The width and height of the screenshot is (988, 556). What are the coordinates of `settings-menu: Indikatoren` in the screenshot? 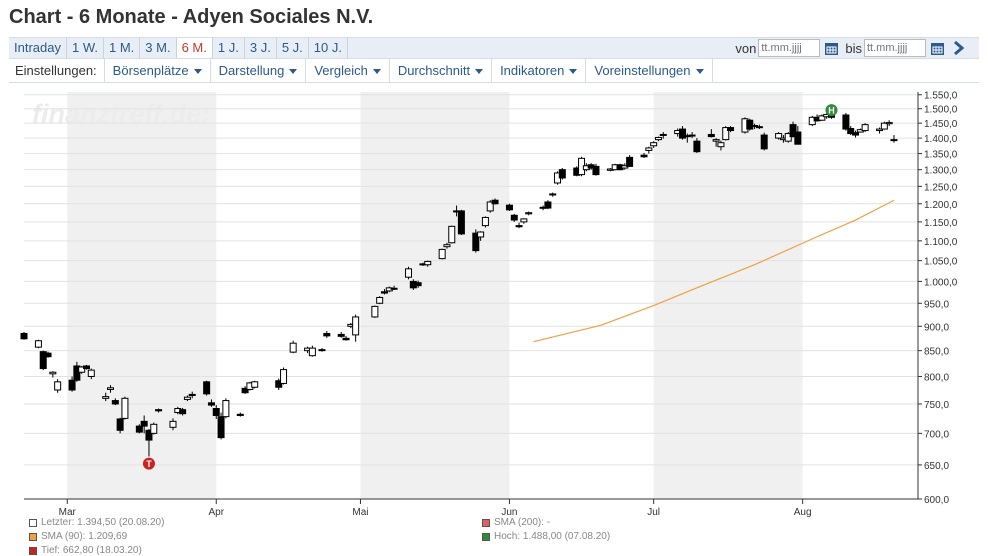 It's located at (539, 70).